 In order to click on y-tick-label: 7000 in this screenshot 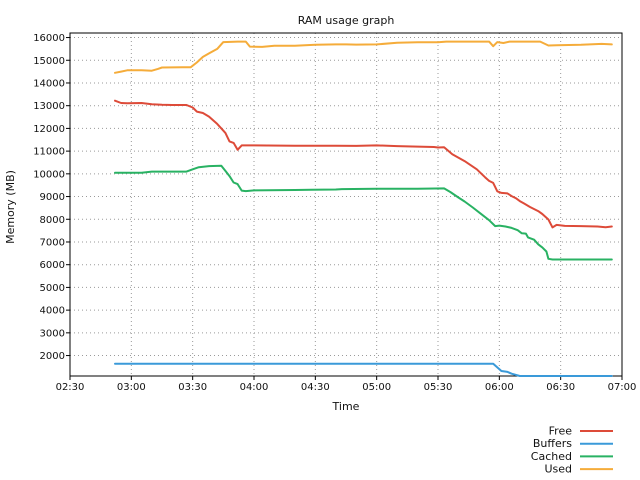, I will do `click(52, 242)`.